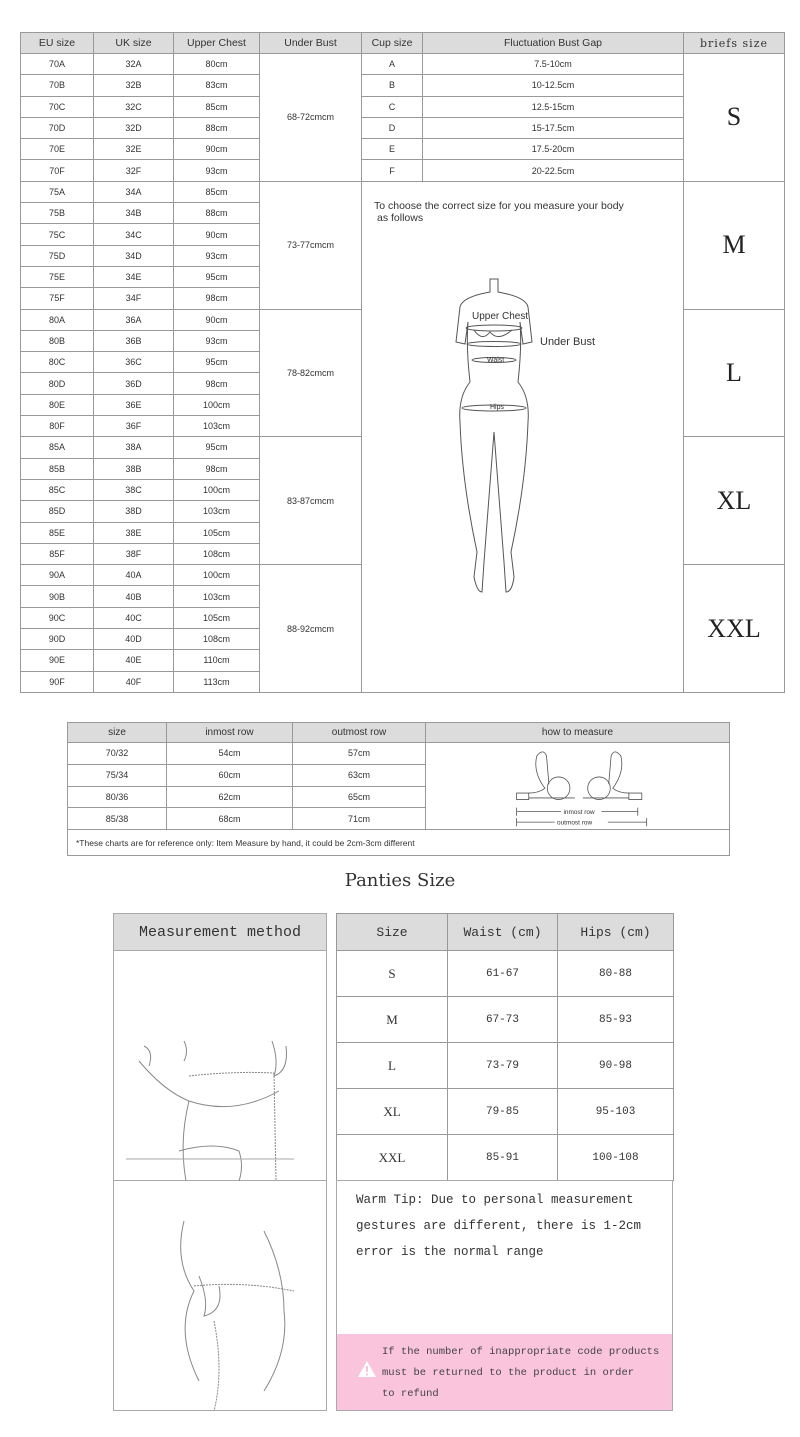 This screenshot has width=800, height=1437. Describe the element at coordinates (402, 128) in the screenshot. I see `table-row: 70D 32D 88cm D 15-17.5cm` at that location.